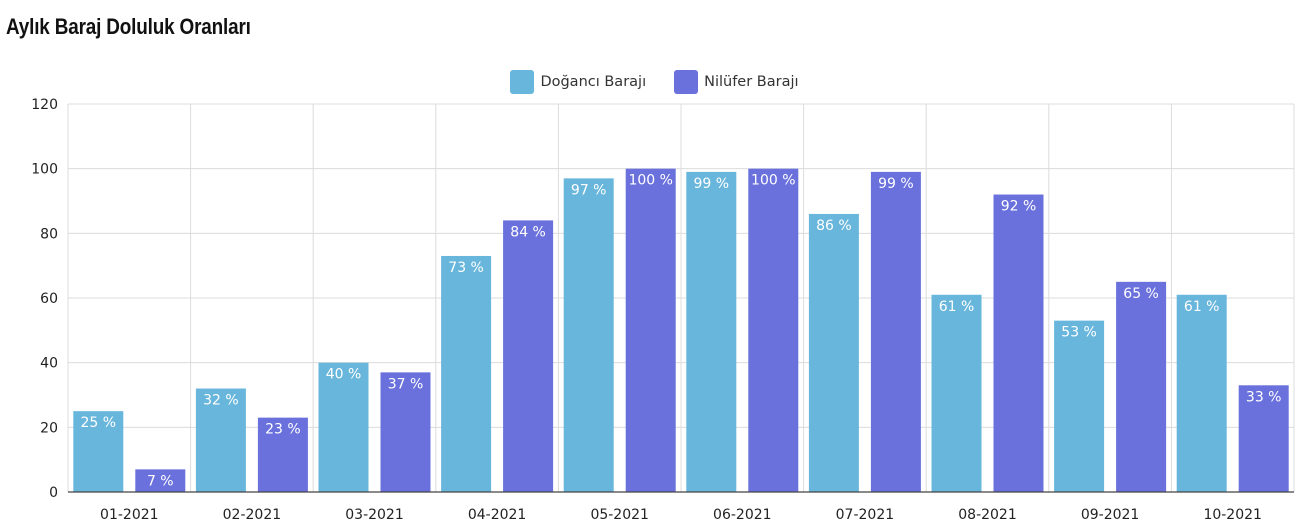 Image resolution: width=1309 pixels, height=531 pixels. What do you see at coordinates (406, 384) in the screenshot?
I see `data-label: 37 %` at bounding box center [406, 384].